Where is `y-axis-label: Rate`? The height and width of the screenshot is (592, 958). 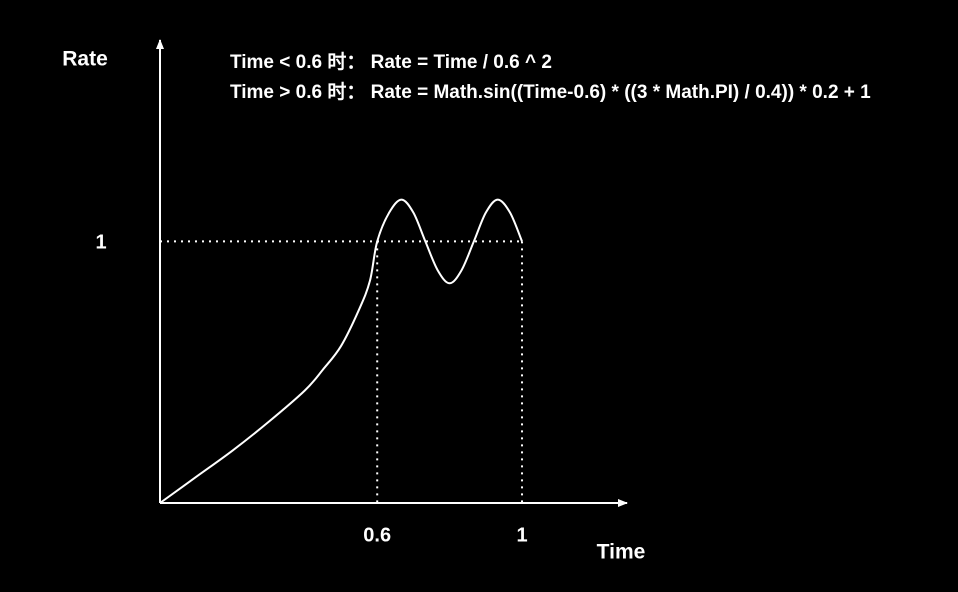
y-axis-label: Rate is located at coordinates (85, 59).